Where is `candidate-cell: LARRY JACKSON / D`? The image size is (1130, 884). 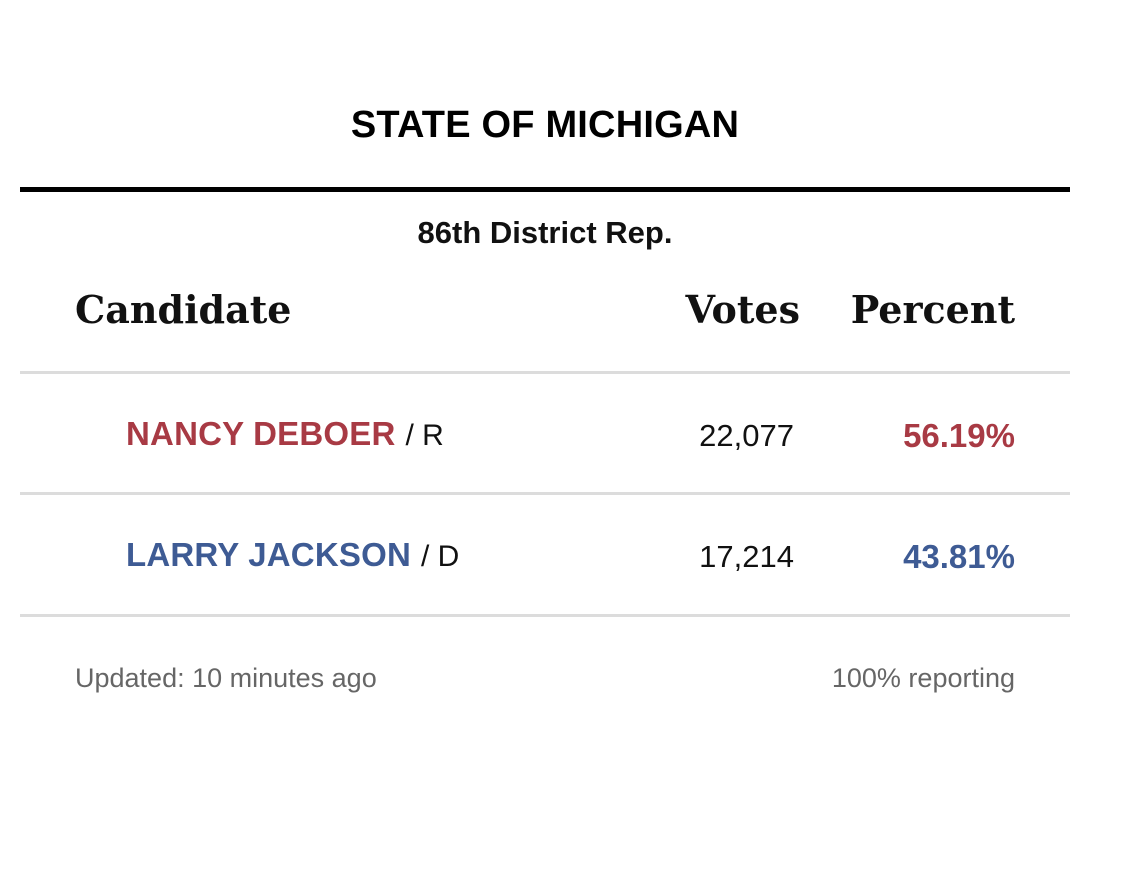 candidate-cell: LARRY JACKSON / D is located at coordinates (292, 558).